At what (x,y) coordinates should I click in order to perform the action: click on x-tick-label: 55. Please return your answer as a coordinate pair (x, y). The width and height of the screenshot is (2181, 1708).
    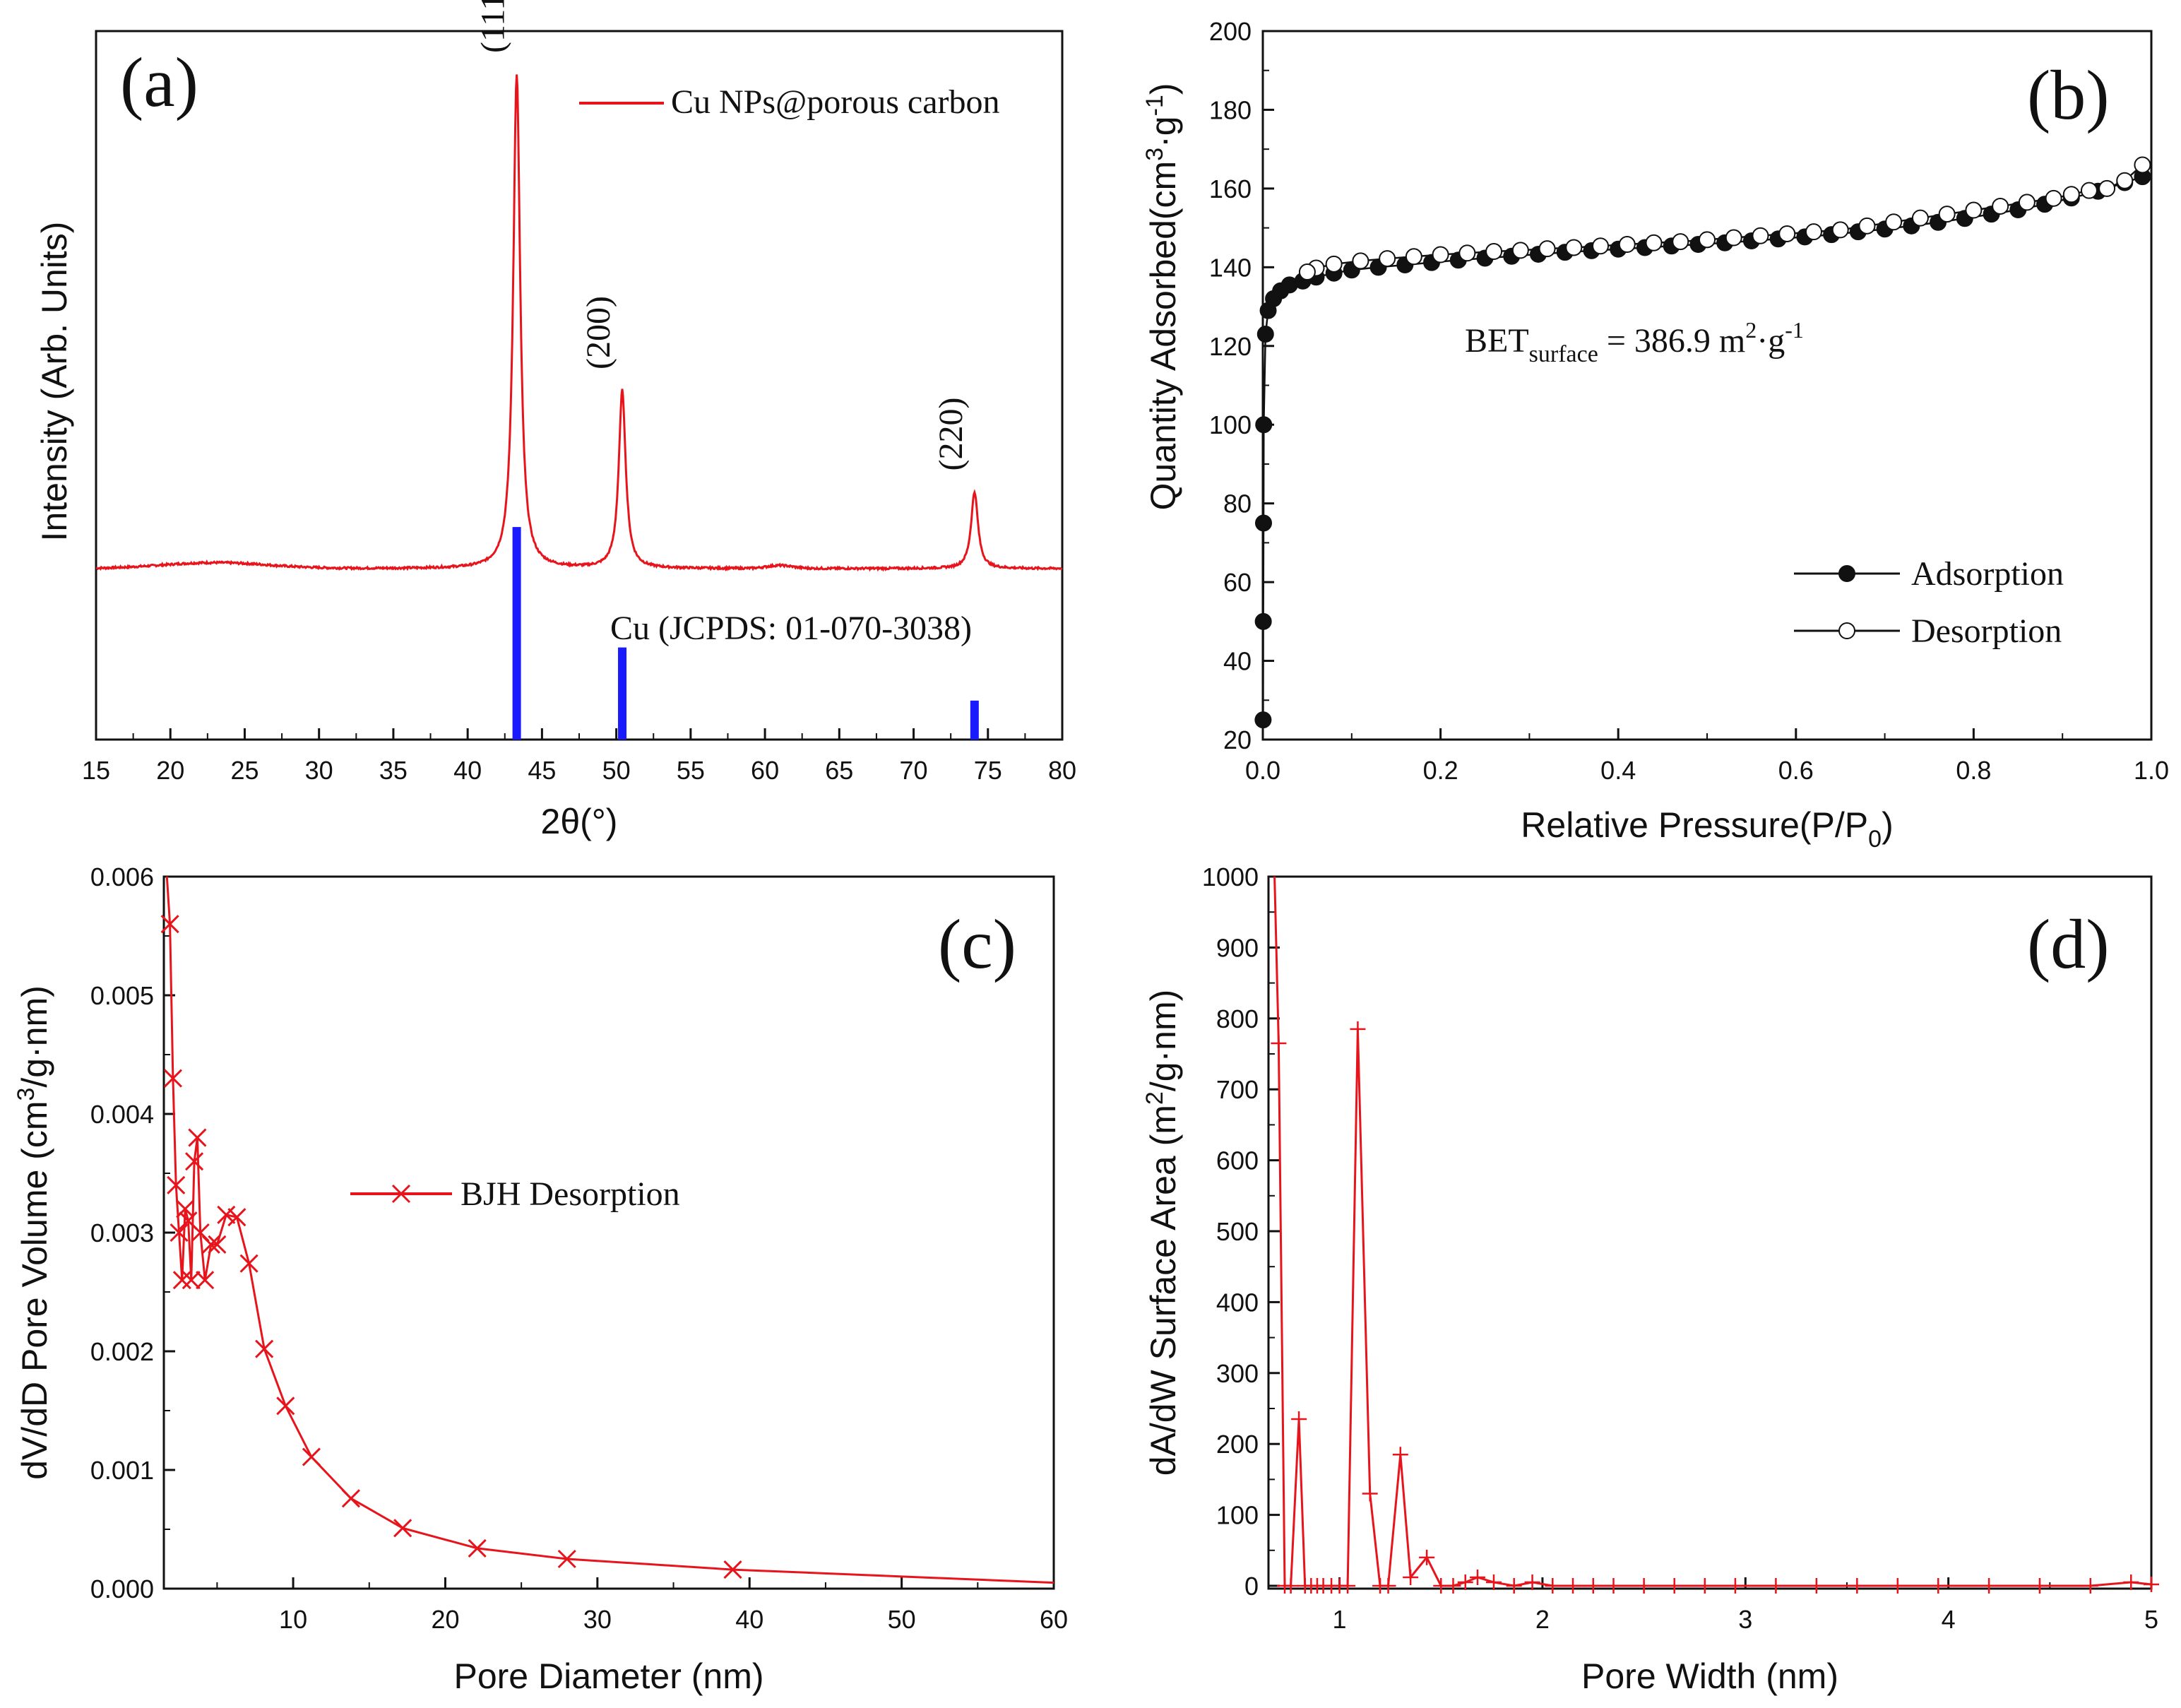
    Looking at the image, I should click on (691, 770).